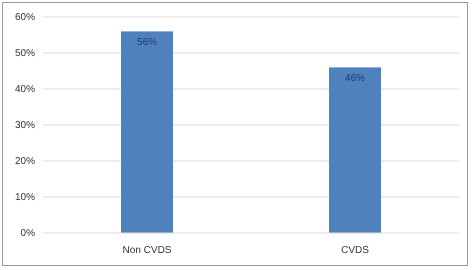  What do you see at coordinates (147, 42) in the screenshot?
I see `data-label: 56%` at bounding box center [147, 42].